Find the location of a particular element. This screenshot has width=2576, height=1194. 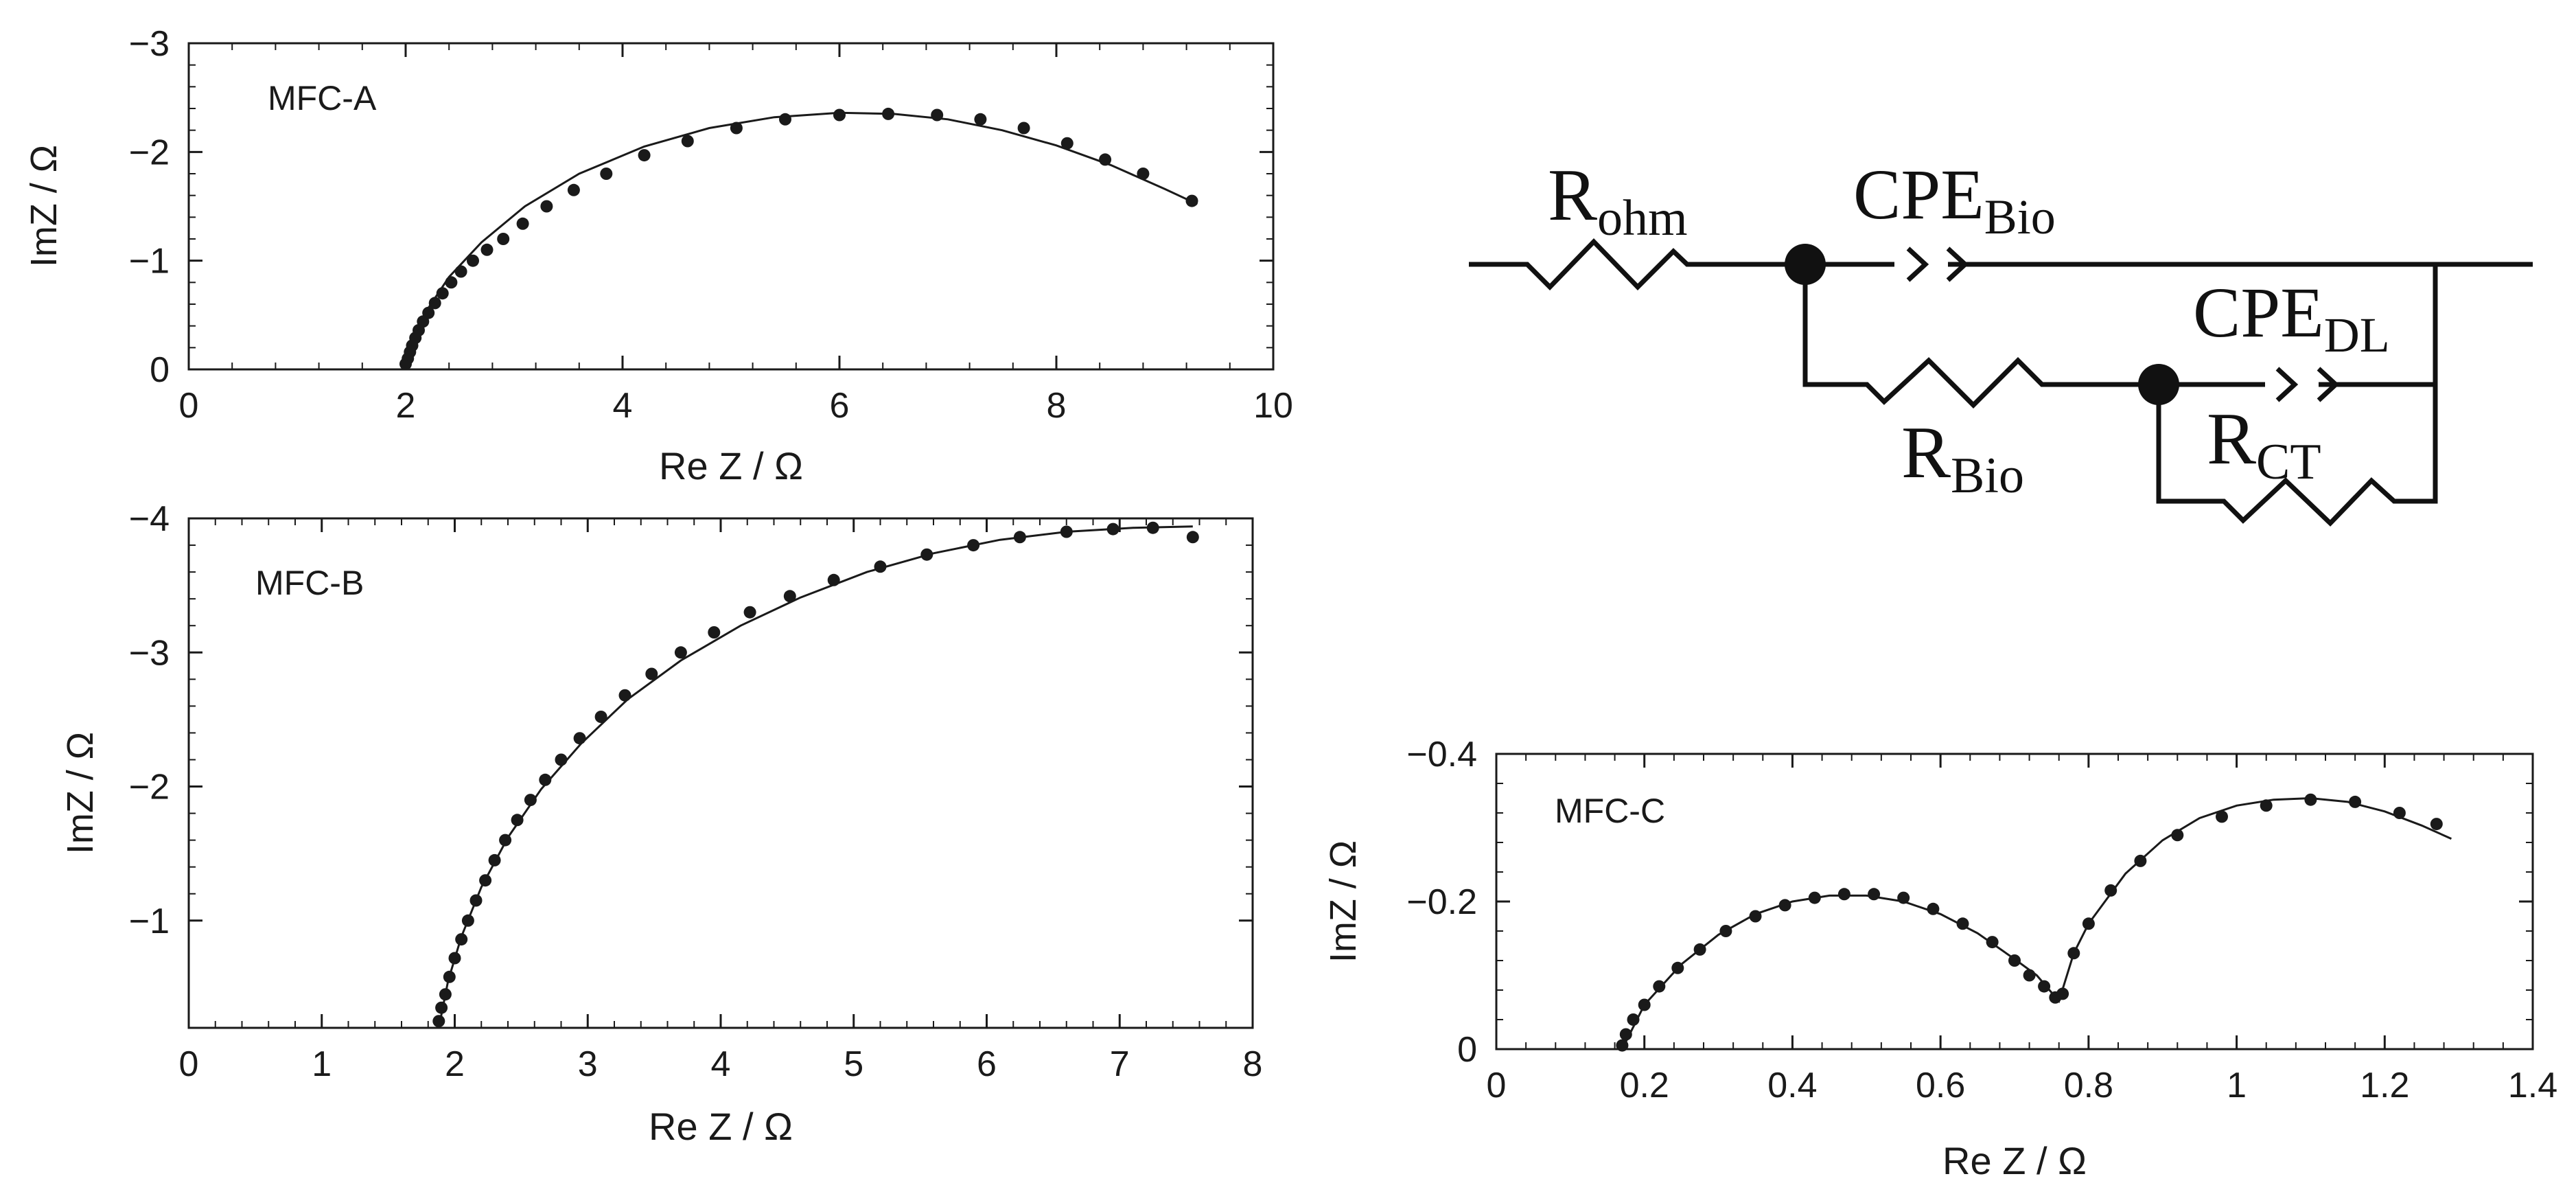

x-tick-label: 10 is located at coordinates (1273, 406).